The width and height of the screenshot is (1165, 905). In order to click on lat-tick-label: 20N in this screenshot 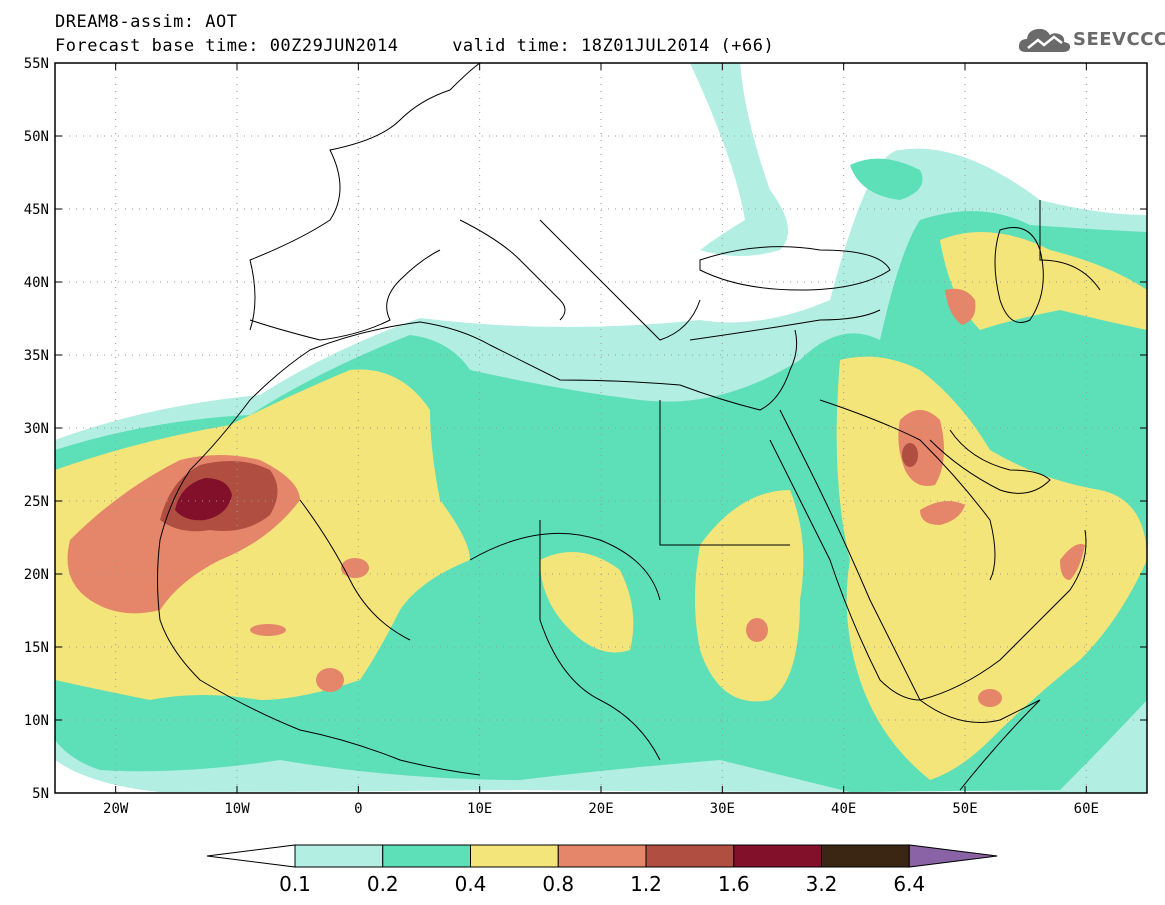, I will do `click(36, 575)`.